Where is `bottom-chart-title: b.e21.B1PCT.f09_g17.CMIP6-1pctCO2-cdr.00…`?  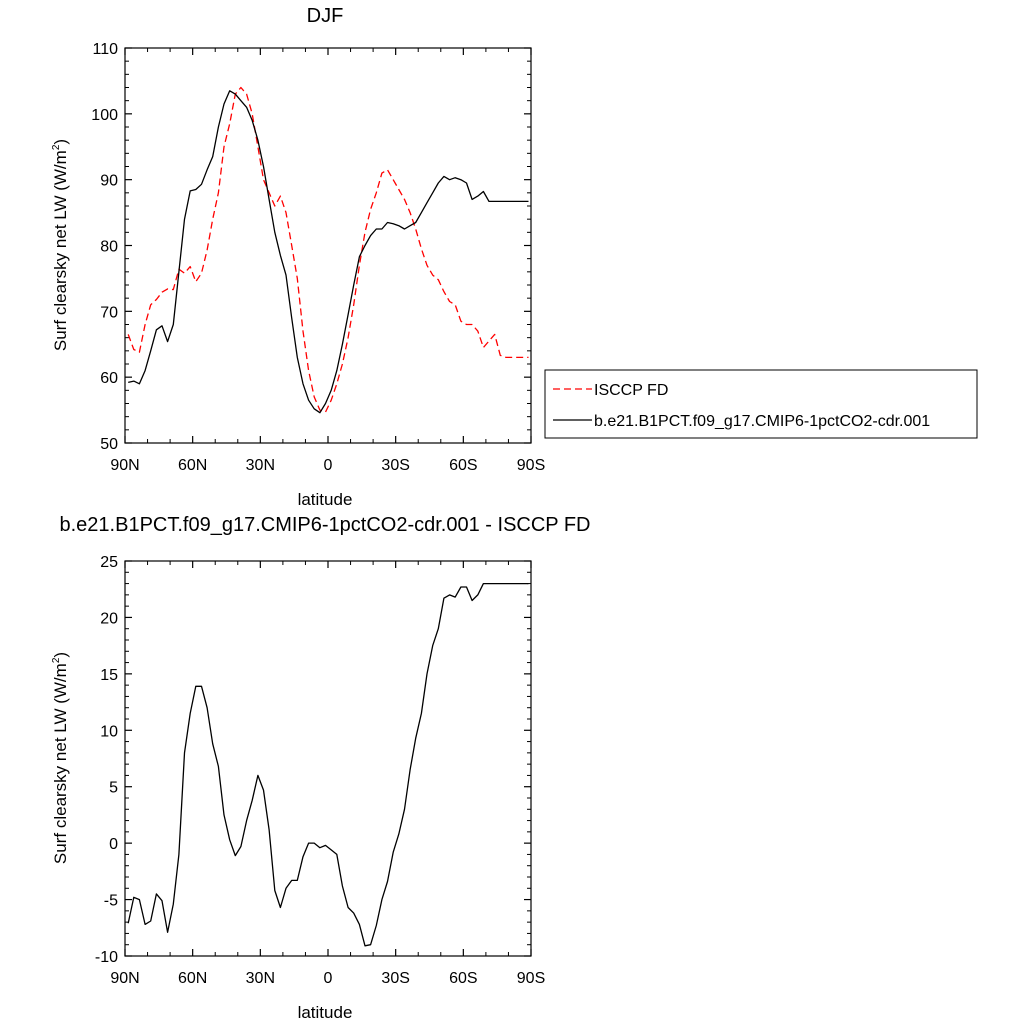
bottom-chart-title: b.e21.B1PCT.f09_g17.CMIP6-1pctCO2-cdr.00… is located at coordinates (325, 525).